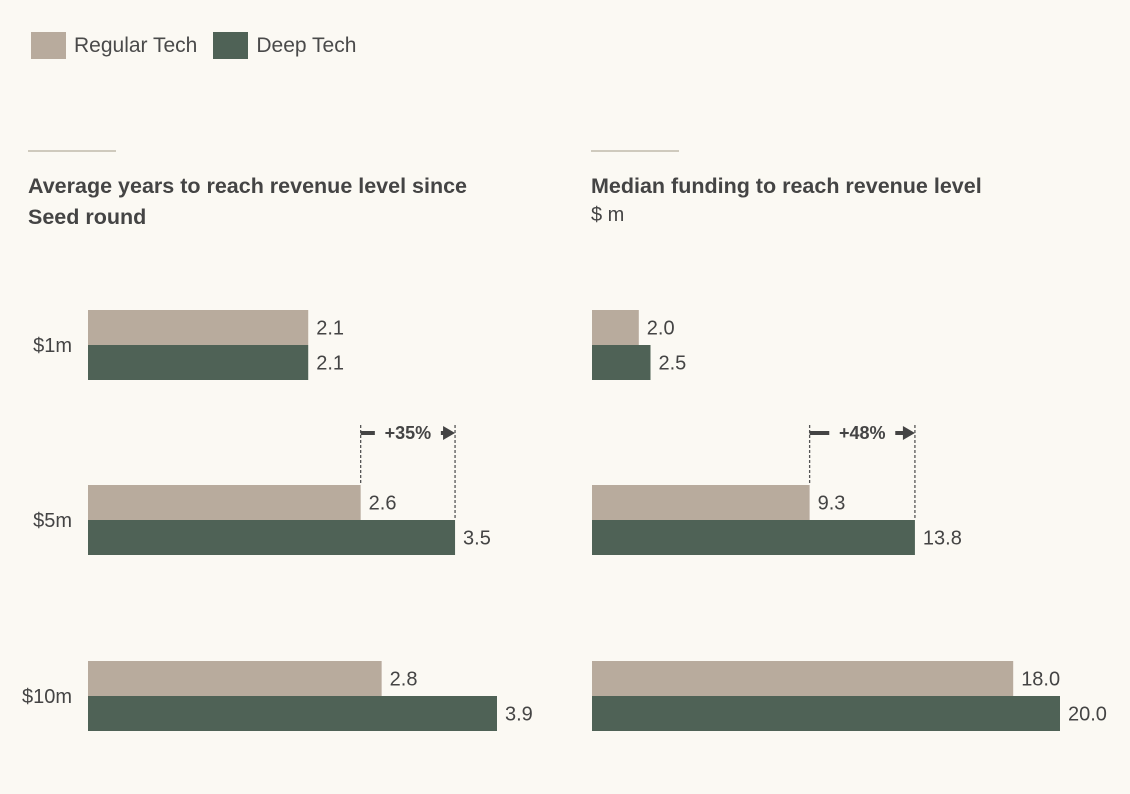 The width and height of the screenshot is (1130, 794). What do you see at coordinates (231, 45) in the screenshot?
I see `legend-swatch-deep-tech` at bounding box center [231, 45].